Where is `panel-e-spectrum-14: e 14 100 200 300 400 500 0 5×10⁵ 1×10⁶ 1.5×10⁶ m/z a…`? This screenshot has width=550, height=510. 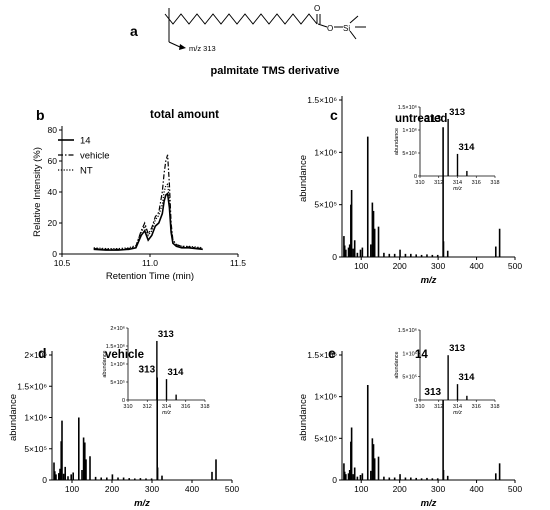
panel-e-spectrum-14: e 14 100 200 300 400 500 0 5×10⁵ 1×10⁶ 1.5×10⁶ m/z a… is located at coordinates (410, 418).